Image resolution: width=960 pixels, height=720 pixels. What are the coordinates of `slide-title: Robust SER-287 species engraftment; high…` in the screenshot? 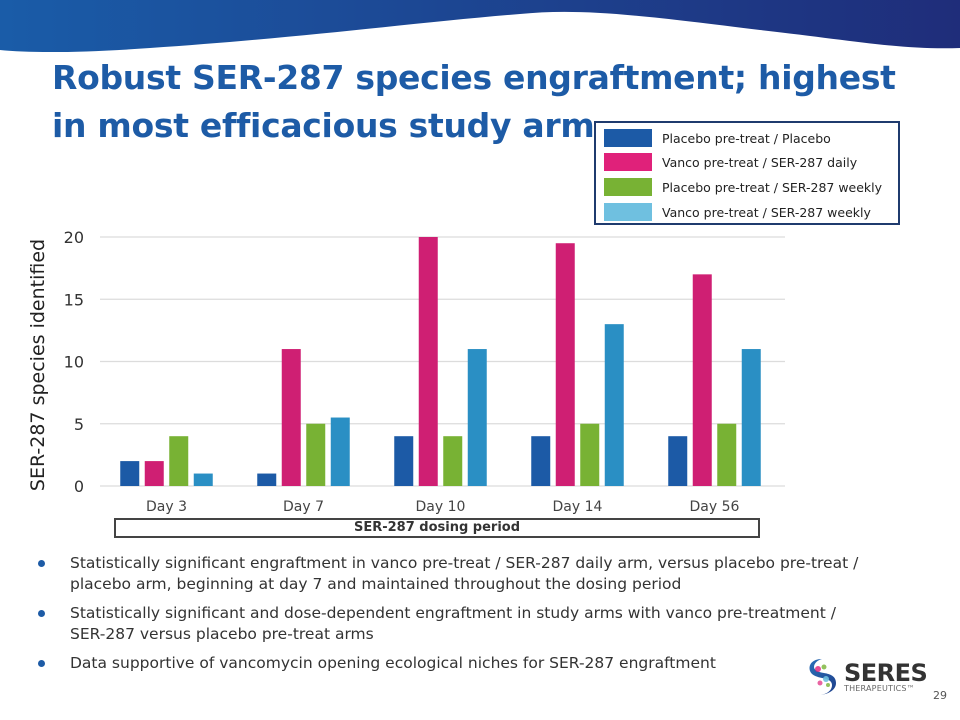 It's located at (474, 101).